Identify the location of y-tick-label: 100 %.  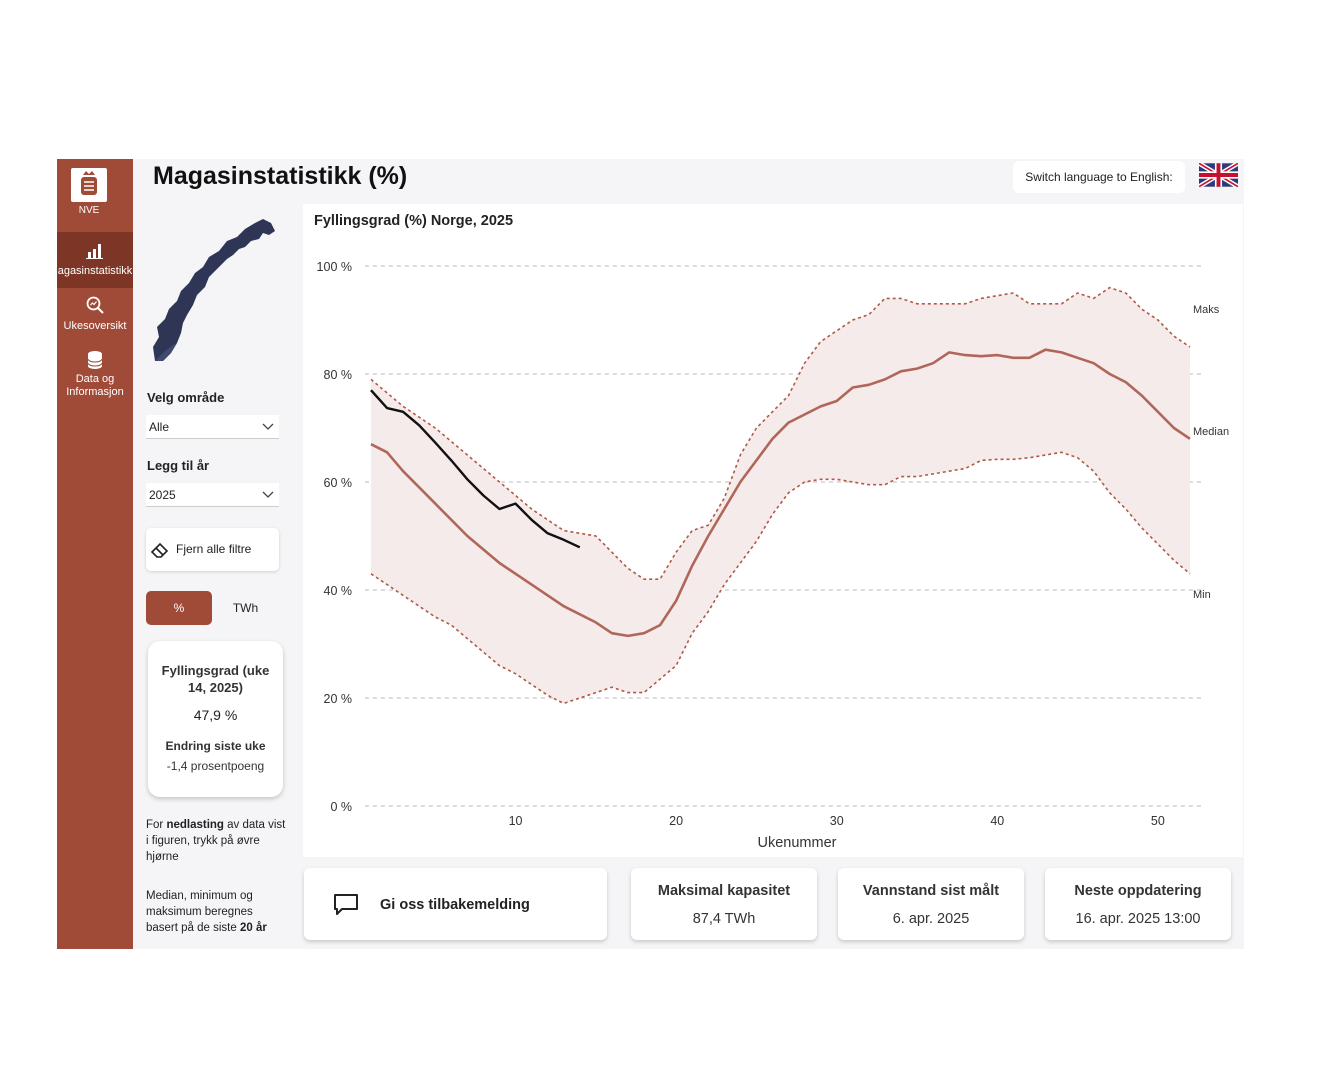
(334, 267).